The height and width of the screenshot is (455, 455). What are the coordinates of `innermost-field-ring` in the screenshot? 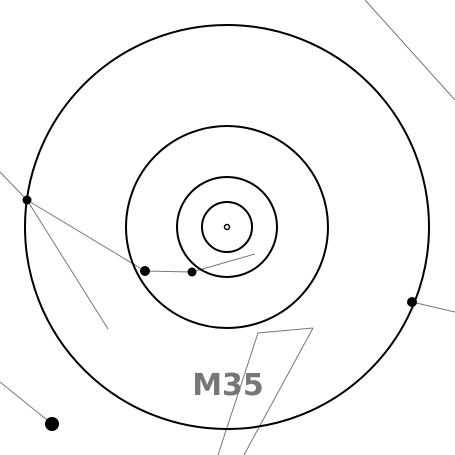 It's located at (227, 227).